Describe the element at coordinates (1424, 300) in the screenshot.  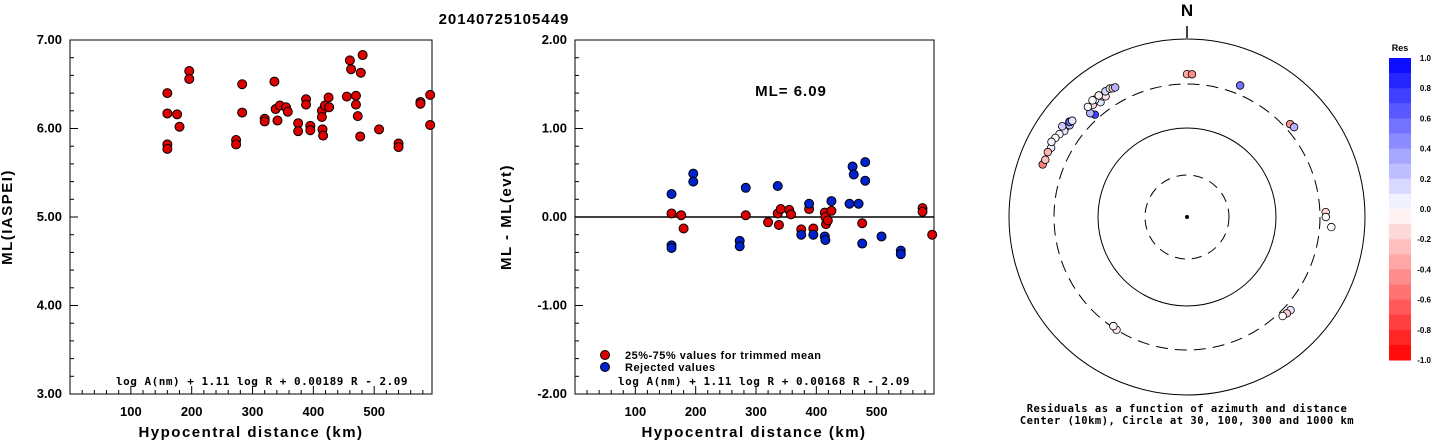
I see `colorbar-tick-label: -0.6` at that location.